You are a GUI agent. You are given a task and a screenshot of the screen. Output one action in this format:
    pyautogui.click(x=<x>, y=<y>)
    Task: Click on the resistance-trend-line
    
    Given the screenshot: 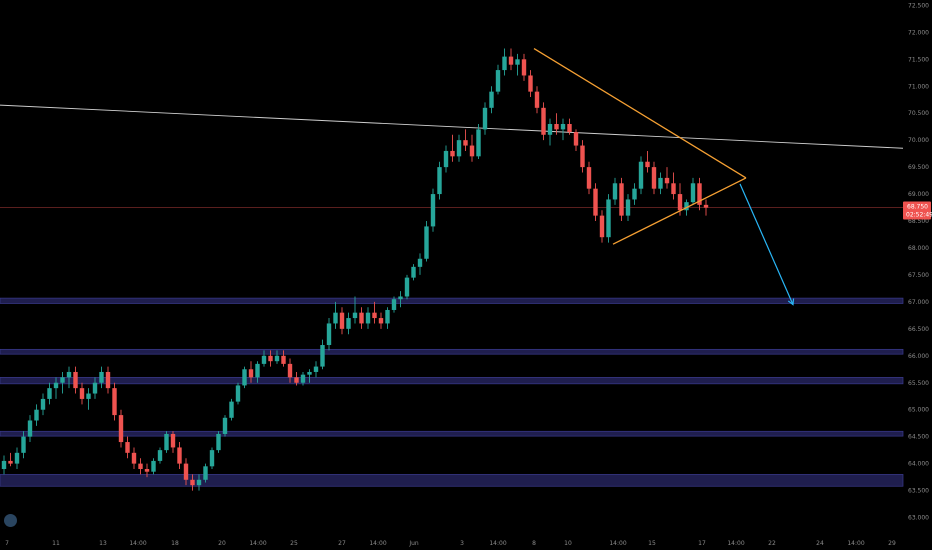 What is the action you would take?
    pyautogui.click(x=452, y=126)
    